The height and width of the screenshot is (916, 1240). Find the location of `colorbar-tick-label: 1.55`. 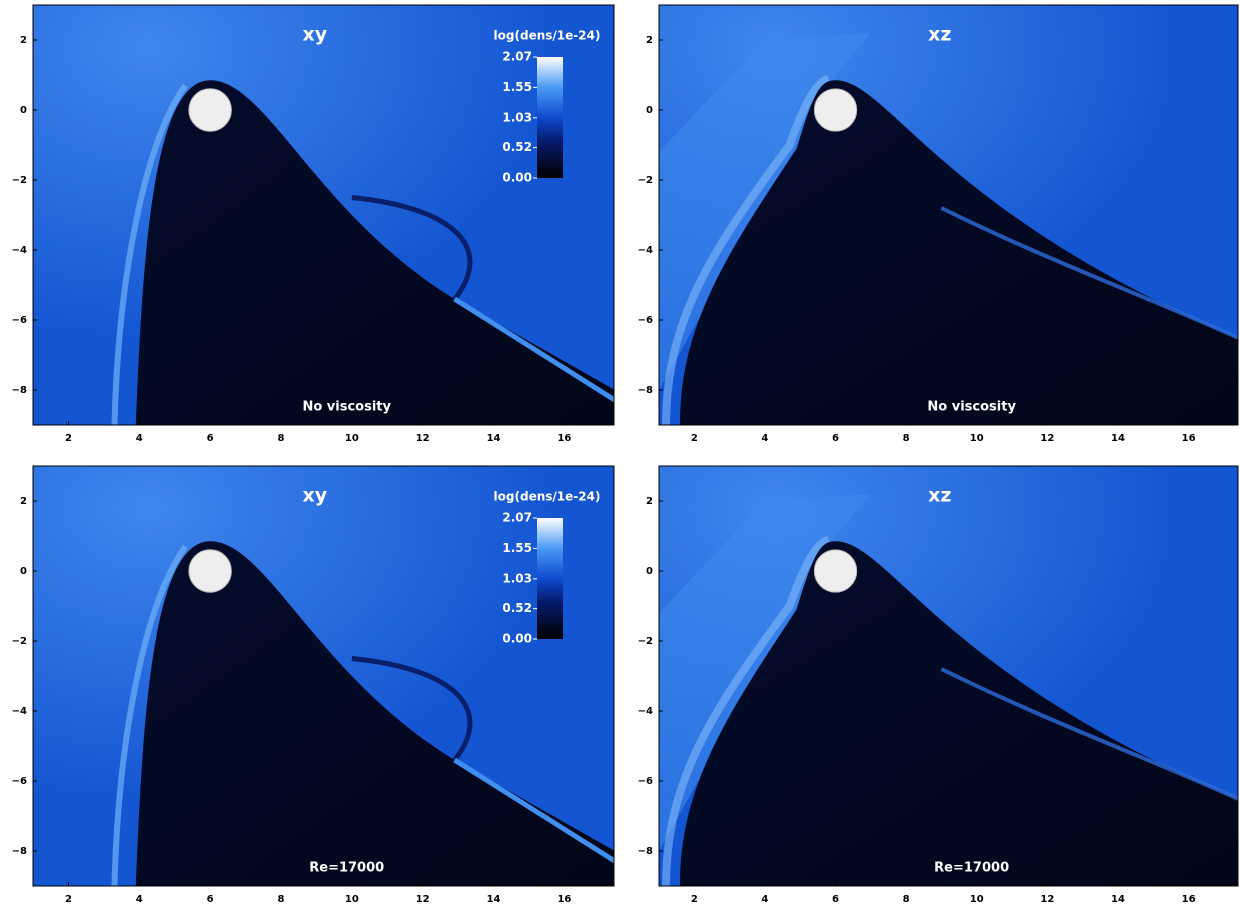

colorbar-tick-label: 1.55 is located at coordinates (517, 87).